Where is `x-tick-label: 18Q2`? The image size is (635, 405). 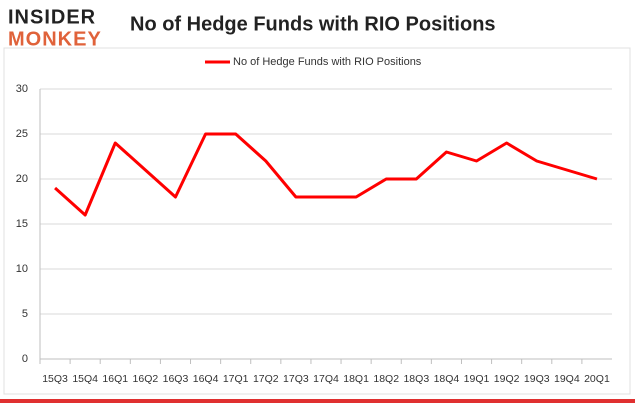
x-tick-label: 18Q2 is located at coordinates (386, 379).